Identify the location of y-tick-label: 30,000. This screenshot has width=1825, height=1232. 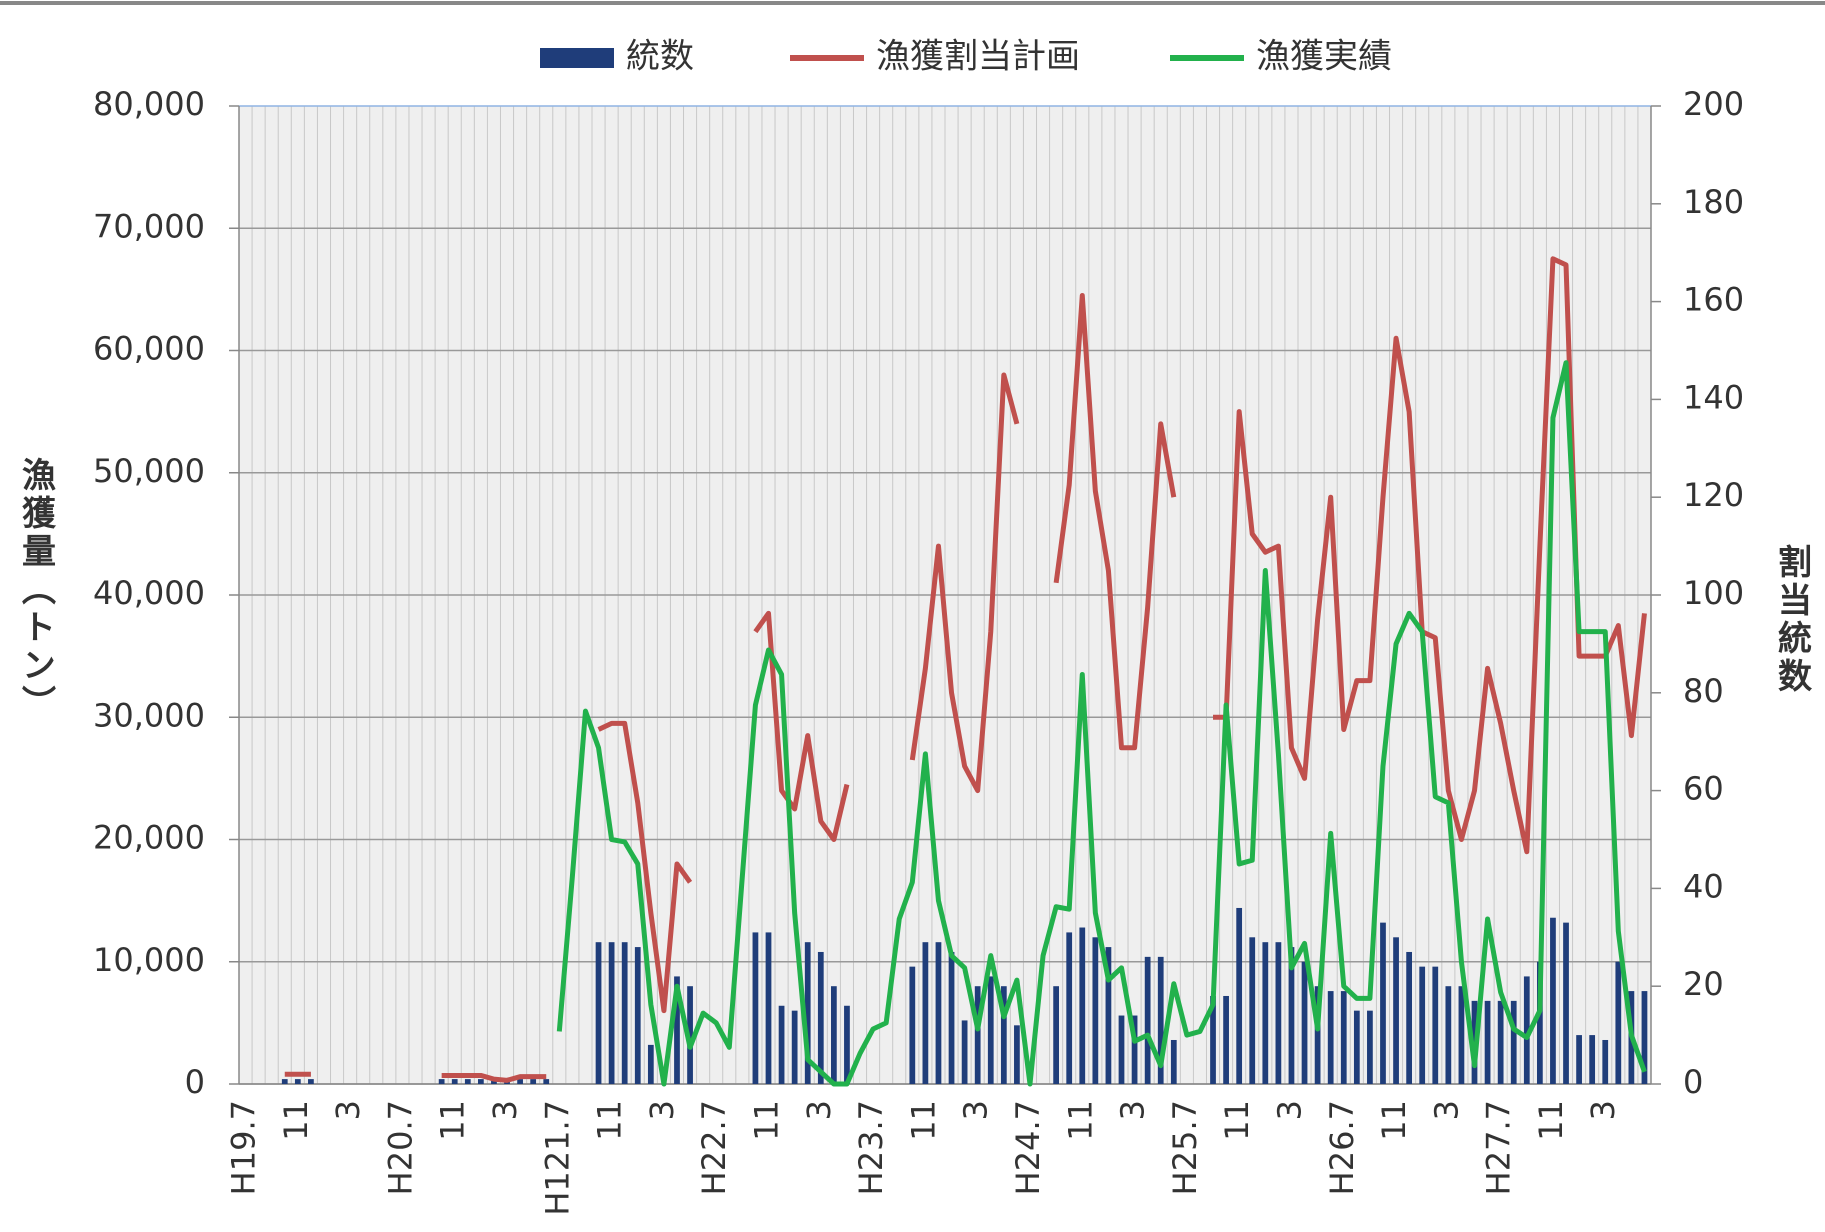
(149, 715).